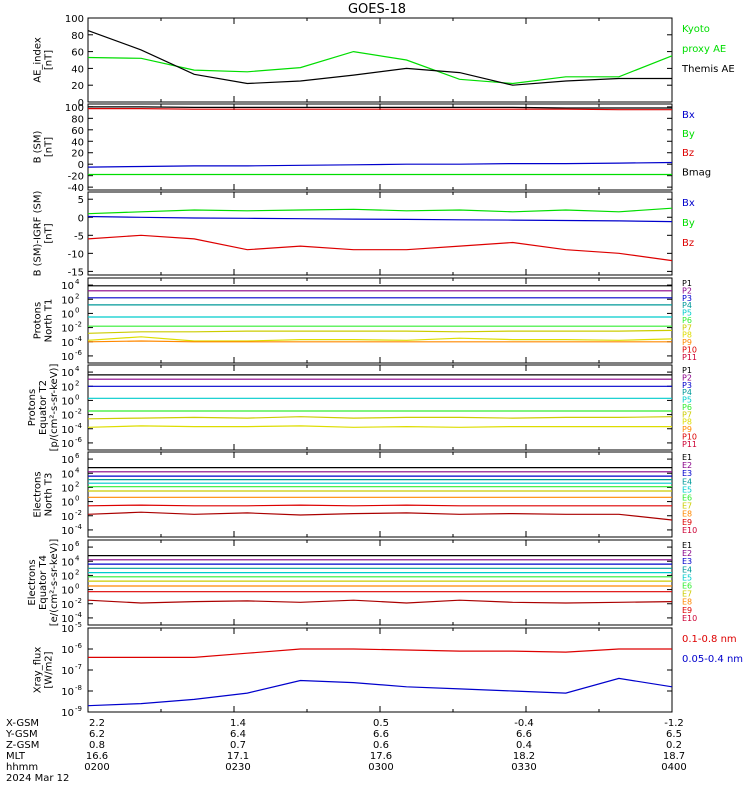 Image resolution: width=750 pixels, height=805 pixels. What do you see at coordinates (524, 745) in the screenshot?
I see `footer-value: 0.4` at bounding box center [524, 745].